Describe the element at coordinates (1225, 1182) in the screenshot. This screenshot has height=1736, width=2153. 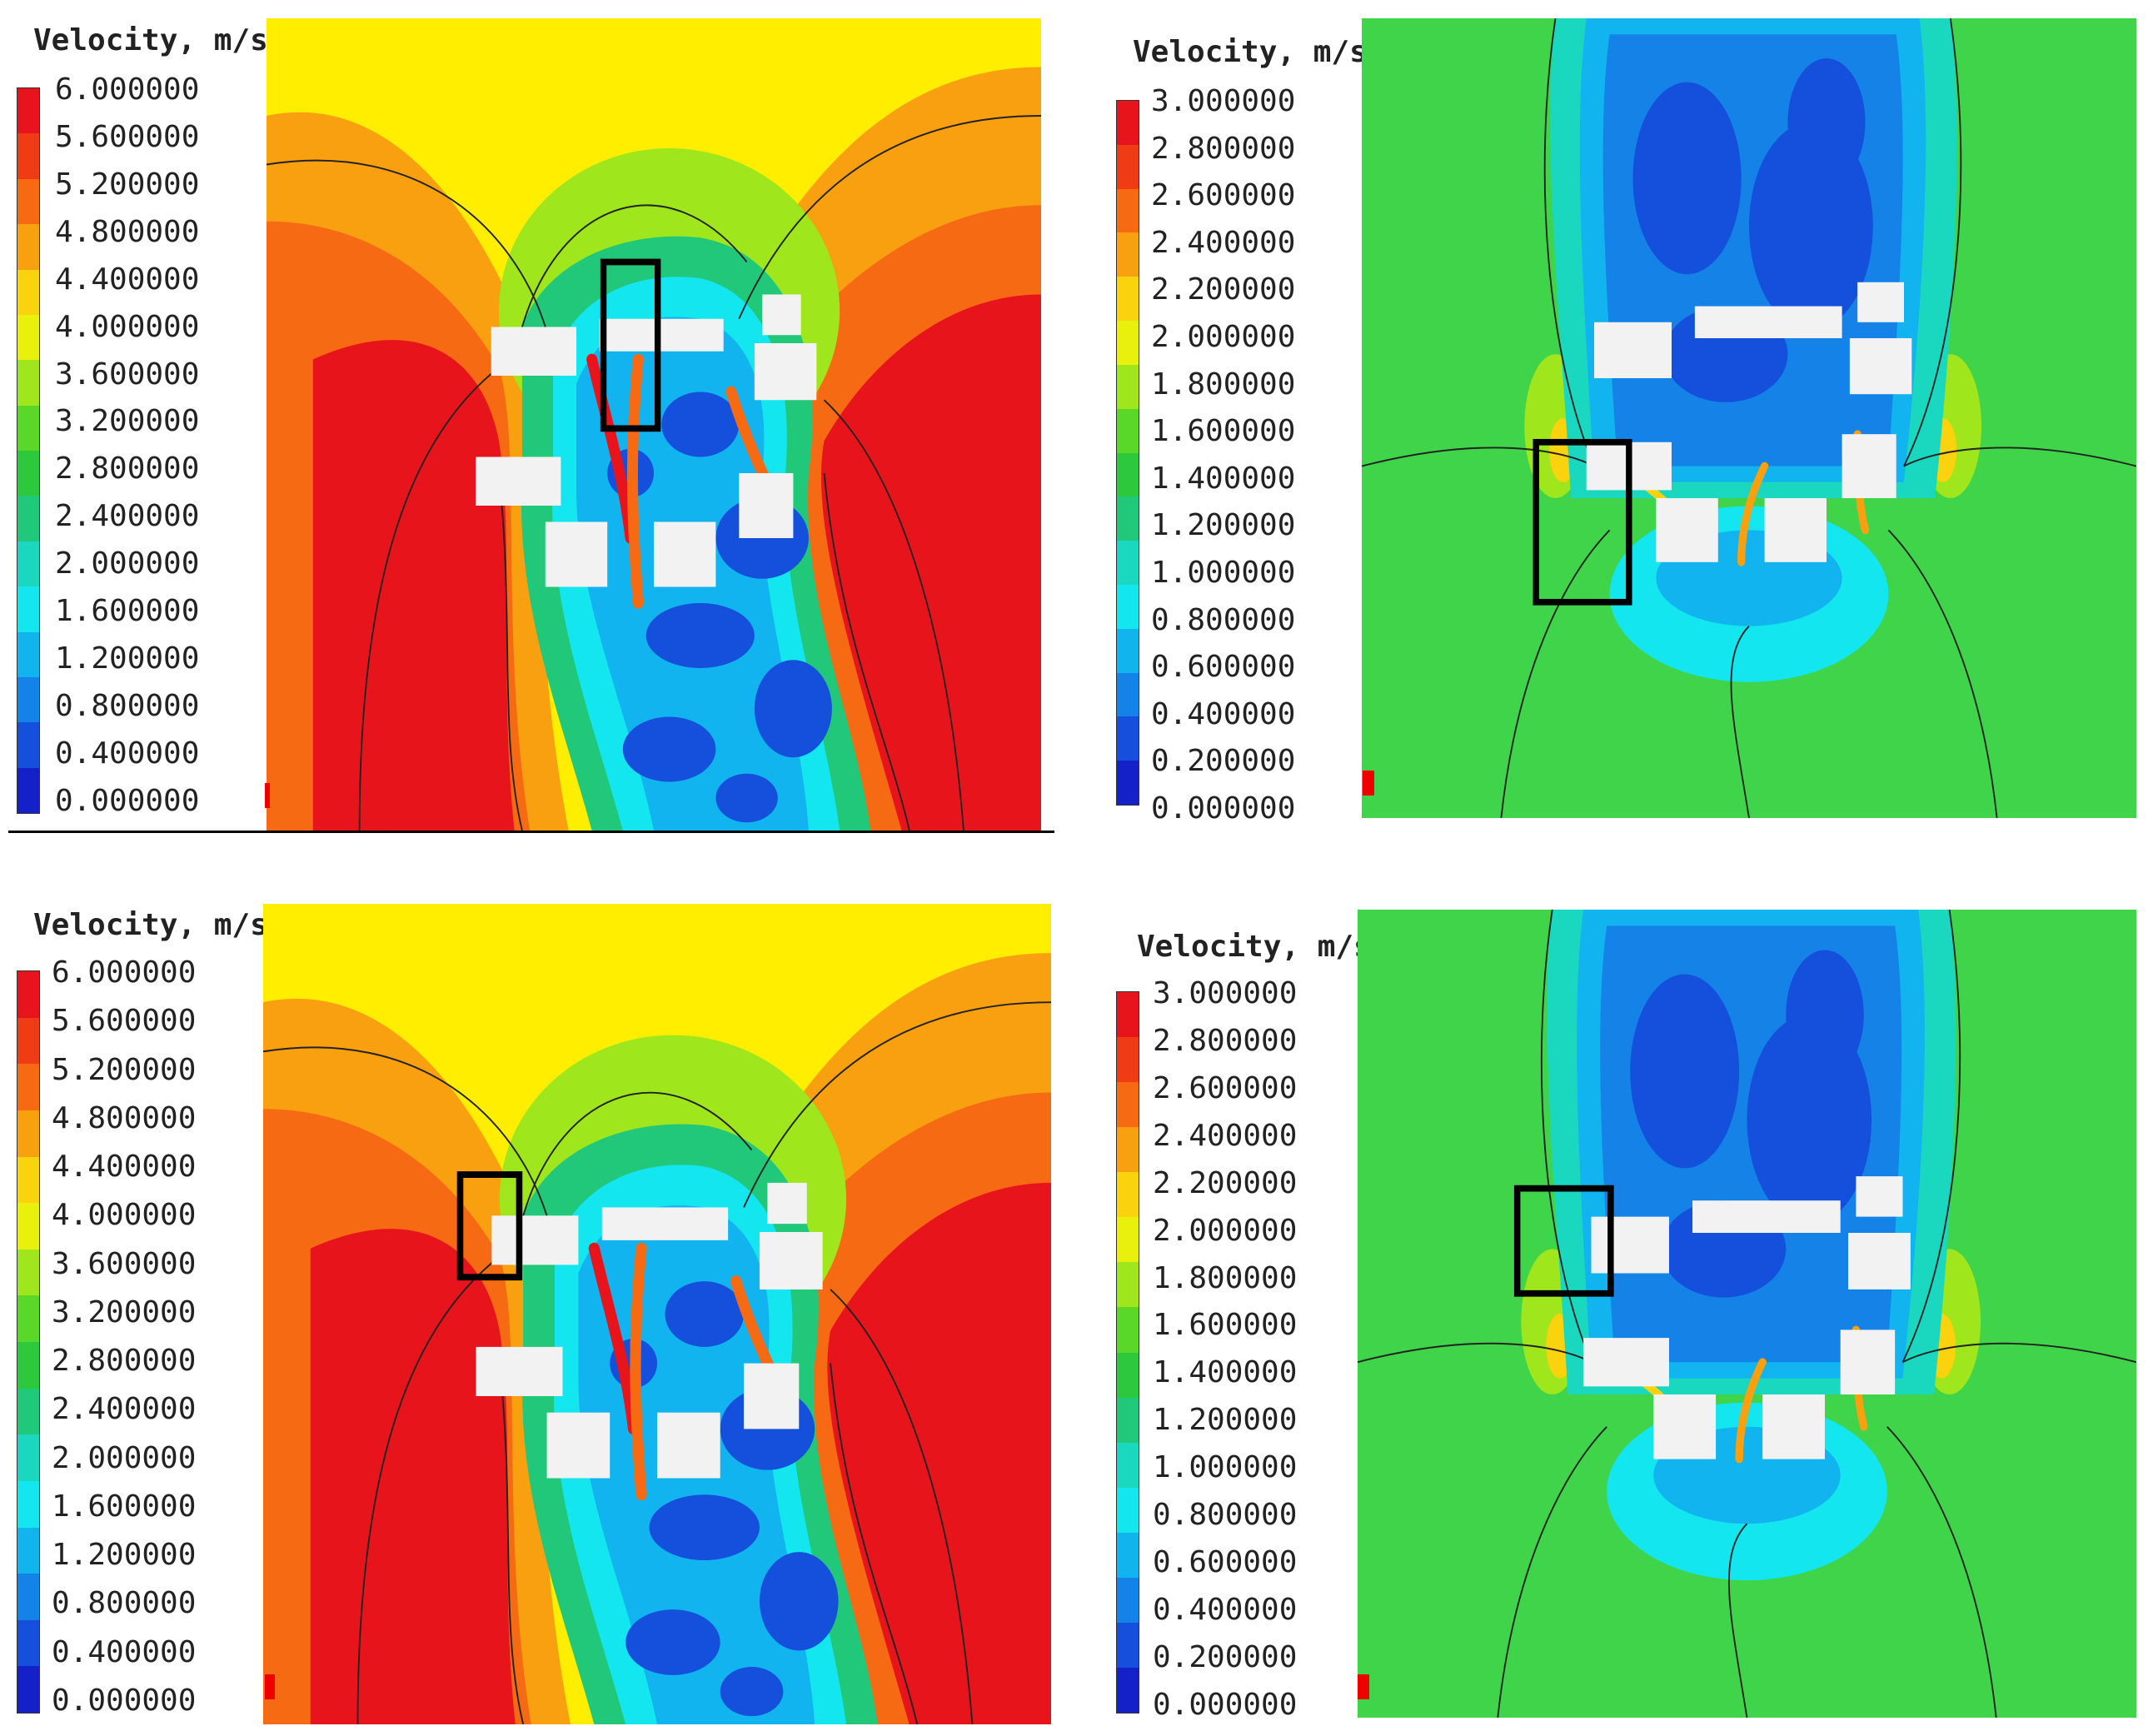
I see `colorbar-tick-label: 2.200000` at that location.